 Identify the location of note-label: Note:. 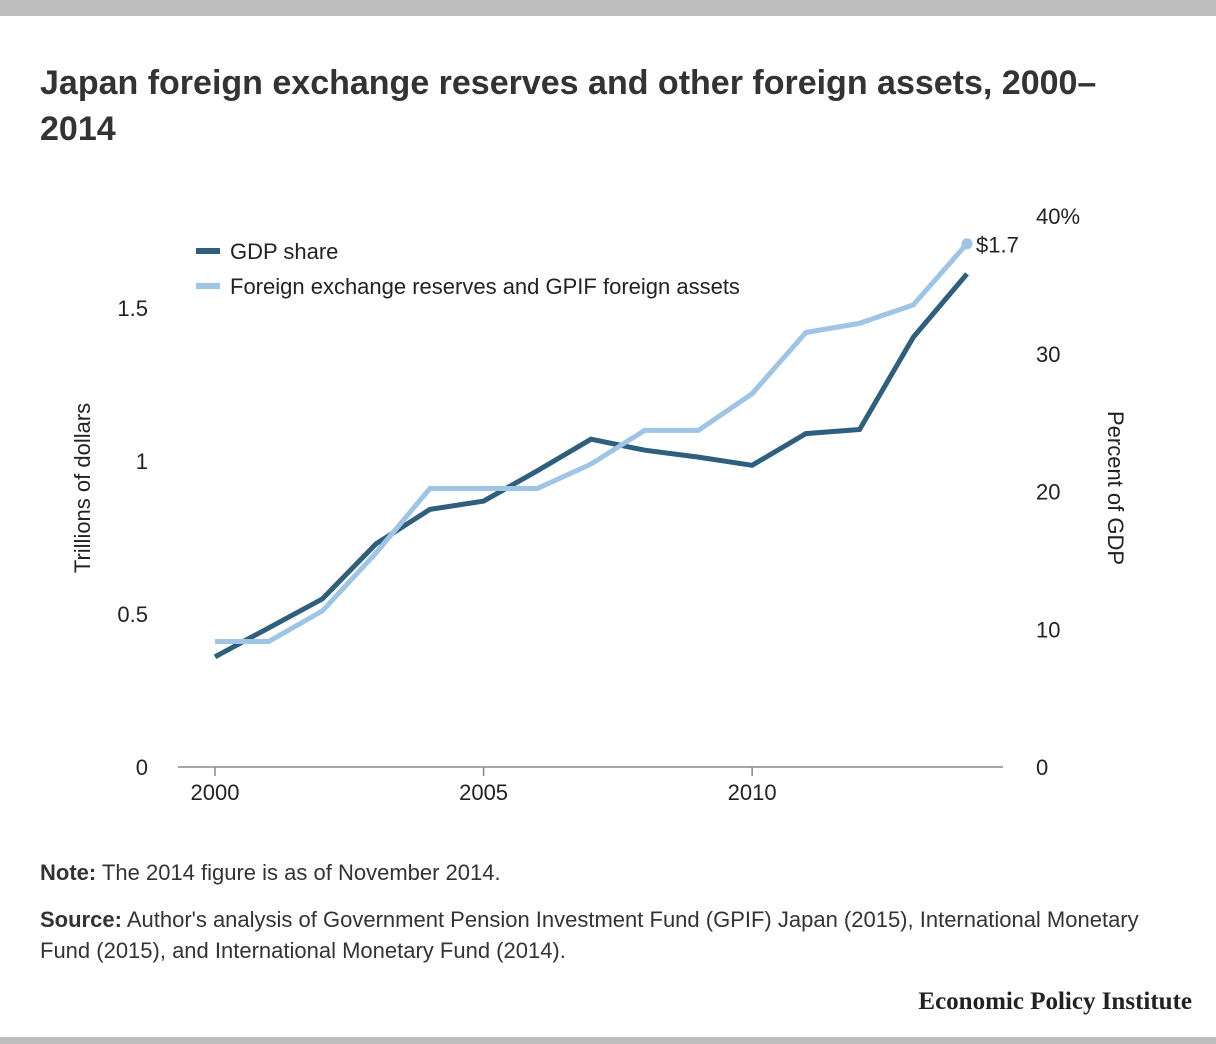
(68, 872).